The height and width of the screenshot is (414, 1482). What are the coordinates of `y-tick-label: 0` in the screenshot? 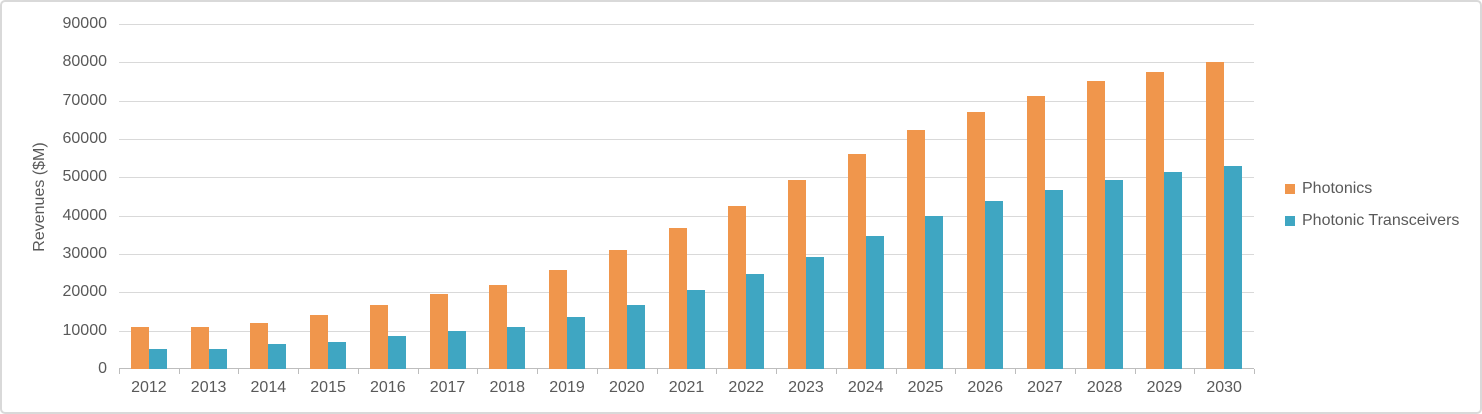 It's located at (102, 368).